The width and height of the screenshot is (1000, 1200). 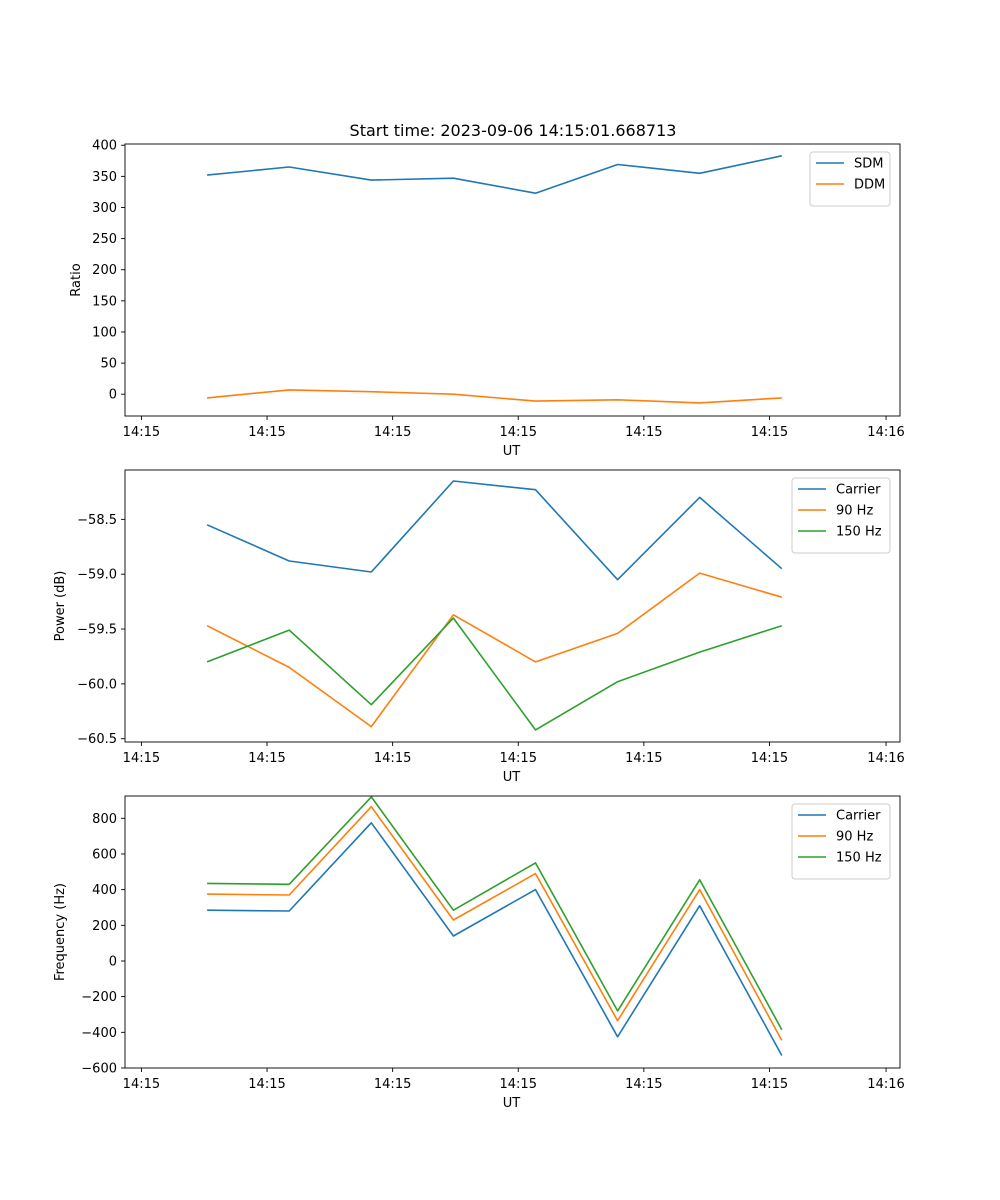 What do you see at coordinates (513, 130) in the screenshot?
I see `figure-title: Start time: 2023-09-06 14:15:01.668713` at bounding box center [513, 130].